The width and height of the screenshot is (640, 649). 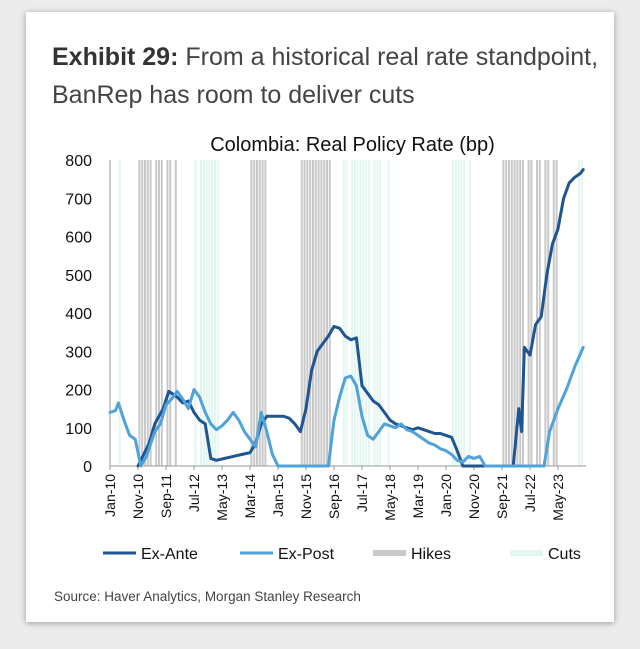 I want to click on x-tick-label: Sep-11, so click(x=166, y=496).